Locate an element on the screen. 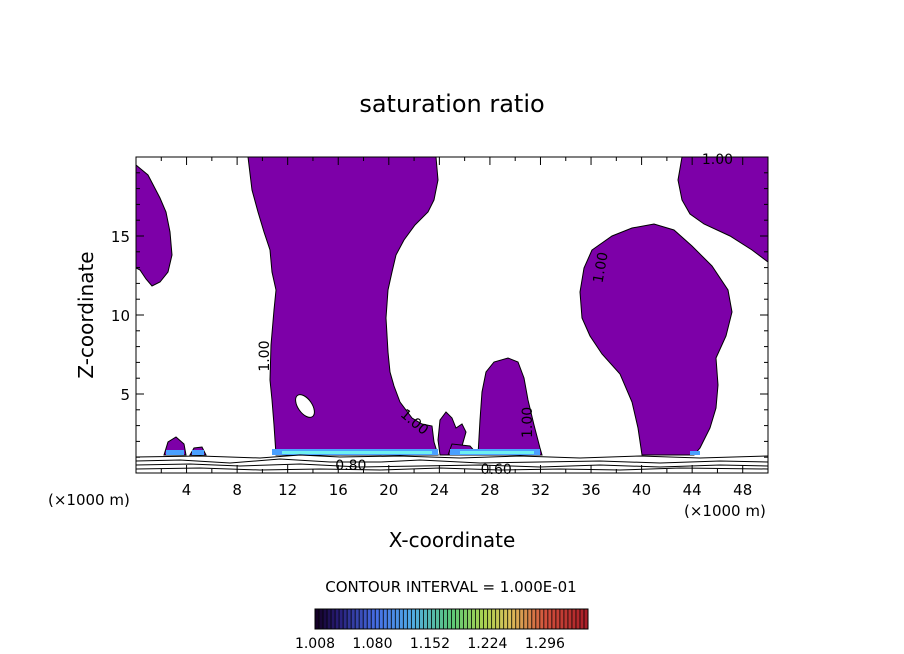  contour-label: 1.00 is located at coordinates (528, 422).